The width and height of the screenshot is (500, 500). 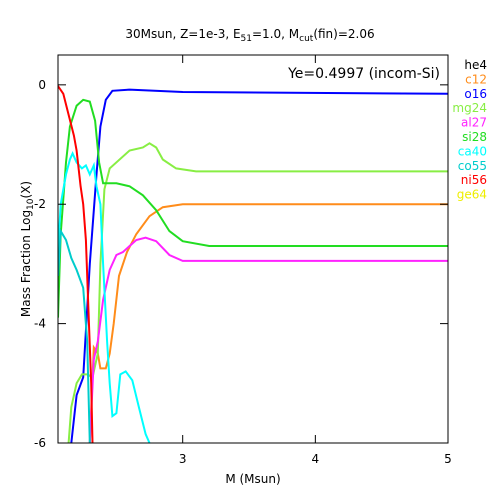 I want to click on legend-item-ni56: ni56, so click(x=474, y=180).